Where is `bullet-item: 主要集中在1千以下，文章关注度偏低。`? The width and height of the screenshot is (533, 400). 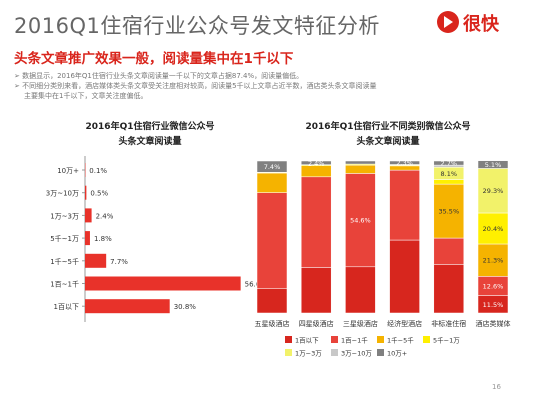
bullet-item: 主要集中在1千以下，文章关注度偏低。 is located at coordinates (86, 96).